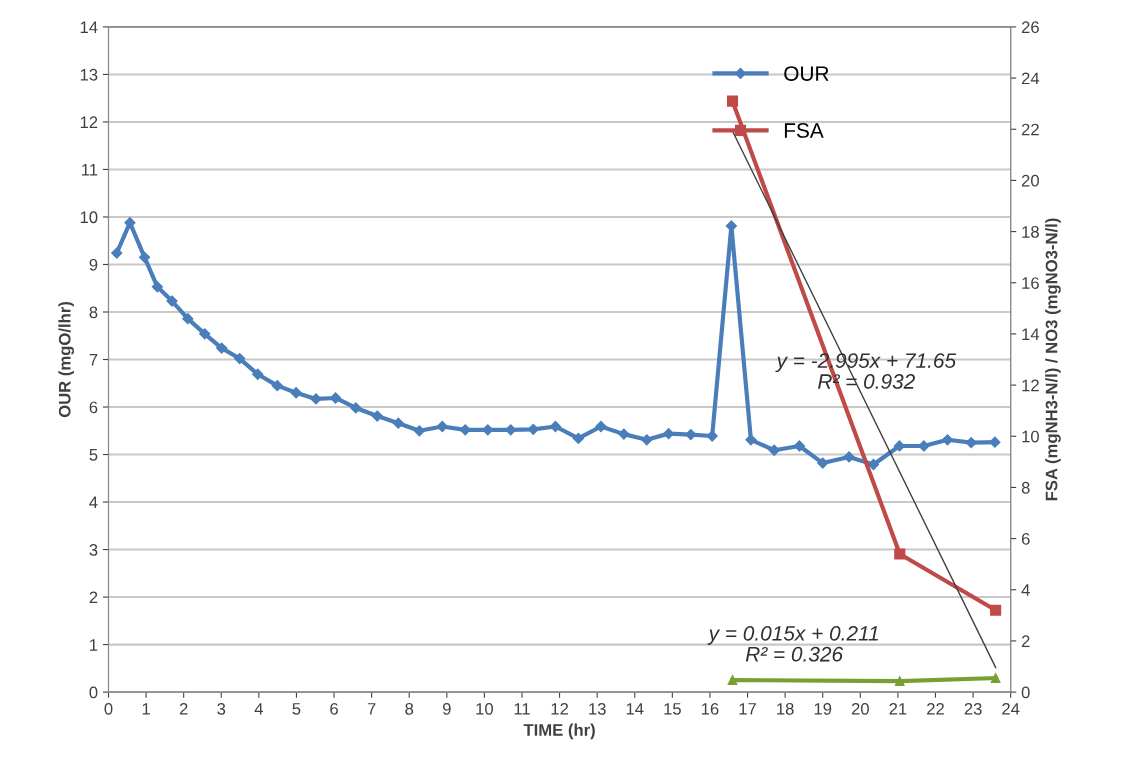  What do you see at coordinates (1025, 487) in the screenshot?
I see `y2-tick-label: 8` at bounding box center [1025, 487].